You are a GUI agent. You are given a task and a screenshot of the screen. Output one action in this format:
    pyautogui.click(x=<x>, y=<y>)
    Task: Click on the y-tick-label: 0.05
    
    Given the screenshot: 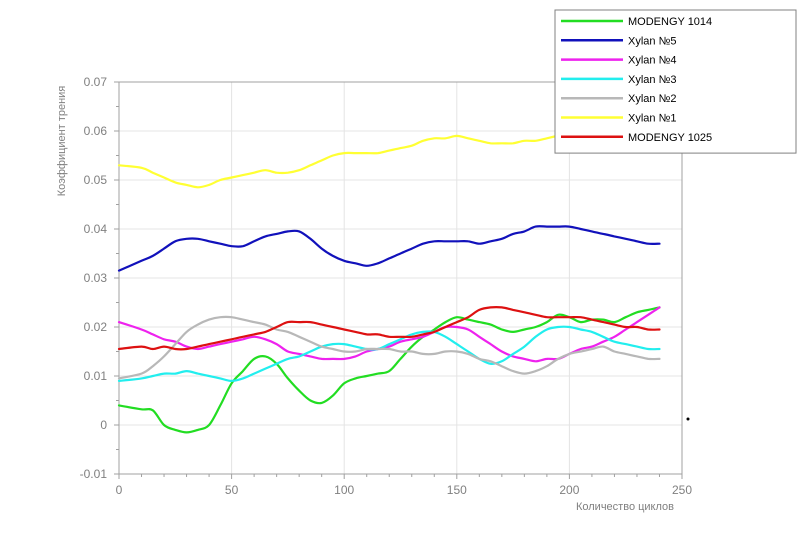 What is the action you would take?
    pyautogui.click(x=96, y=180)
    